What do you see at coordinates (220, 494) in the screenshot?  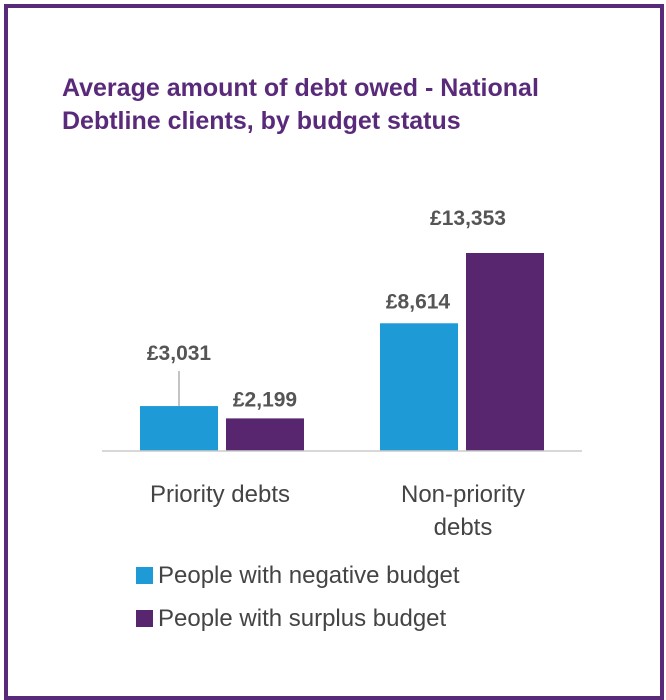 I see `category-label: Priority debts` at bounding box center [220, 494].